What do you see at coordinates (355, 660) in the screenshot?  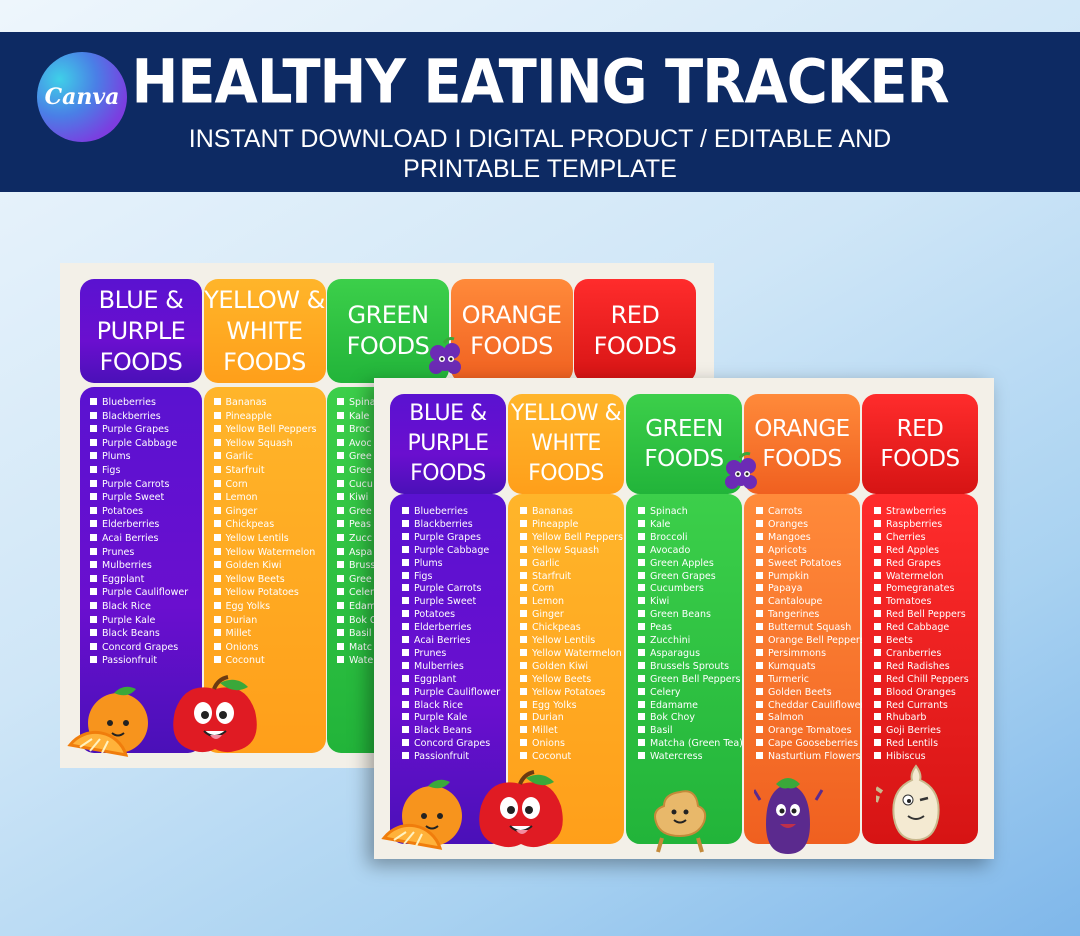 I see `checklist-item: Wate` at bounding box center [355, 660].